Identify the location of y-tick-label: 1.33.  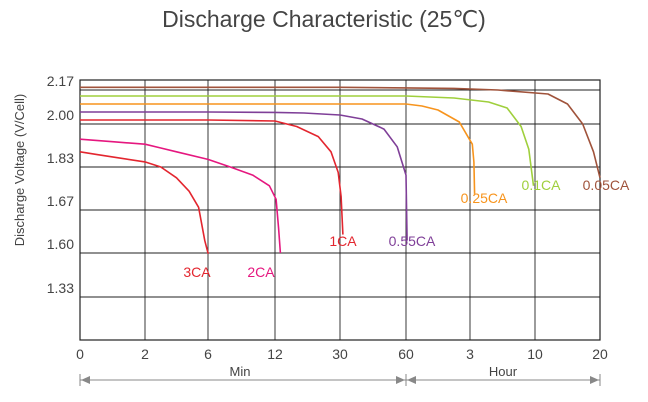
(60, 288).